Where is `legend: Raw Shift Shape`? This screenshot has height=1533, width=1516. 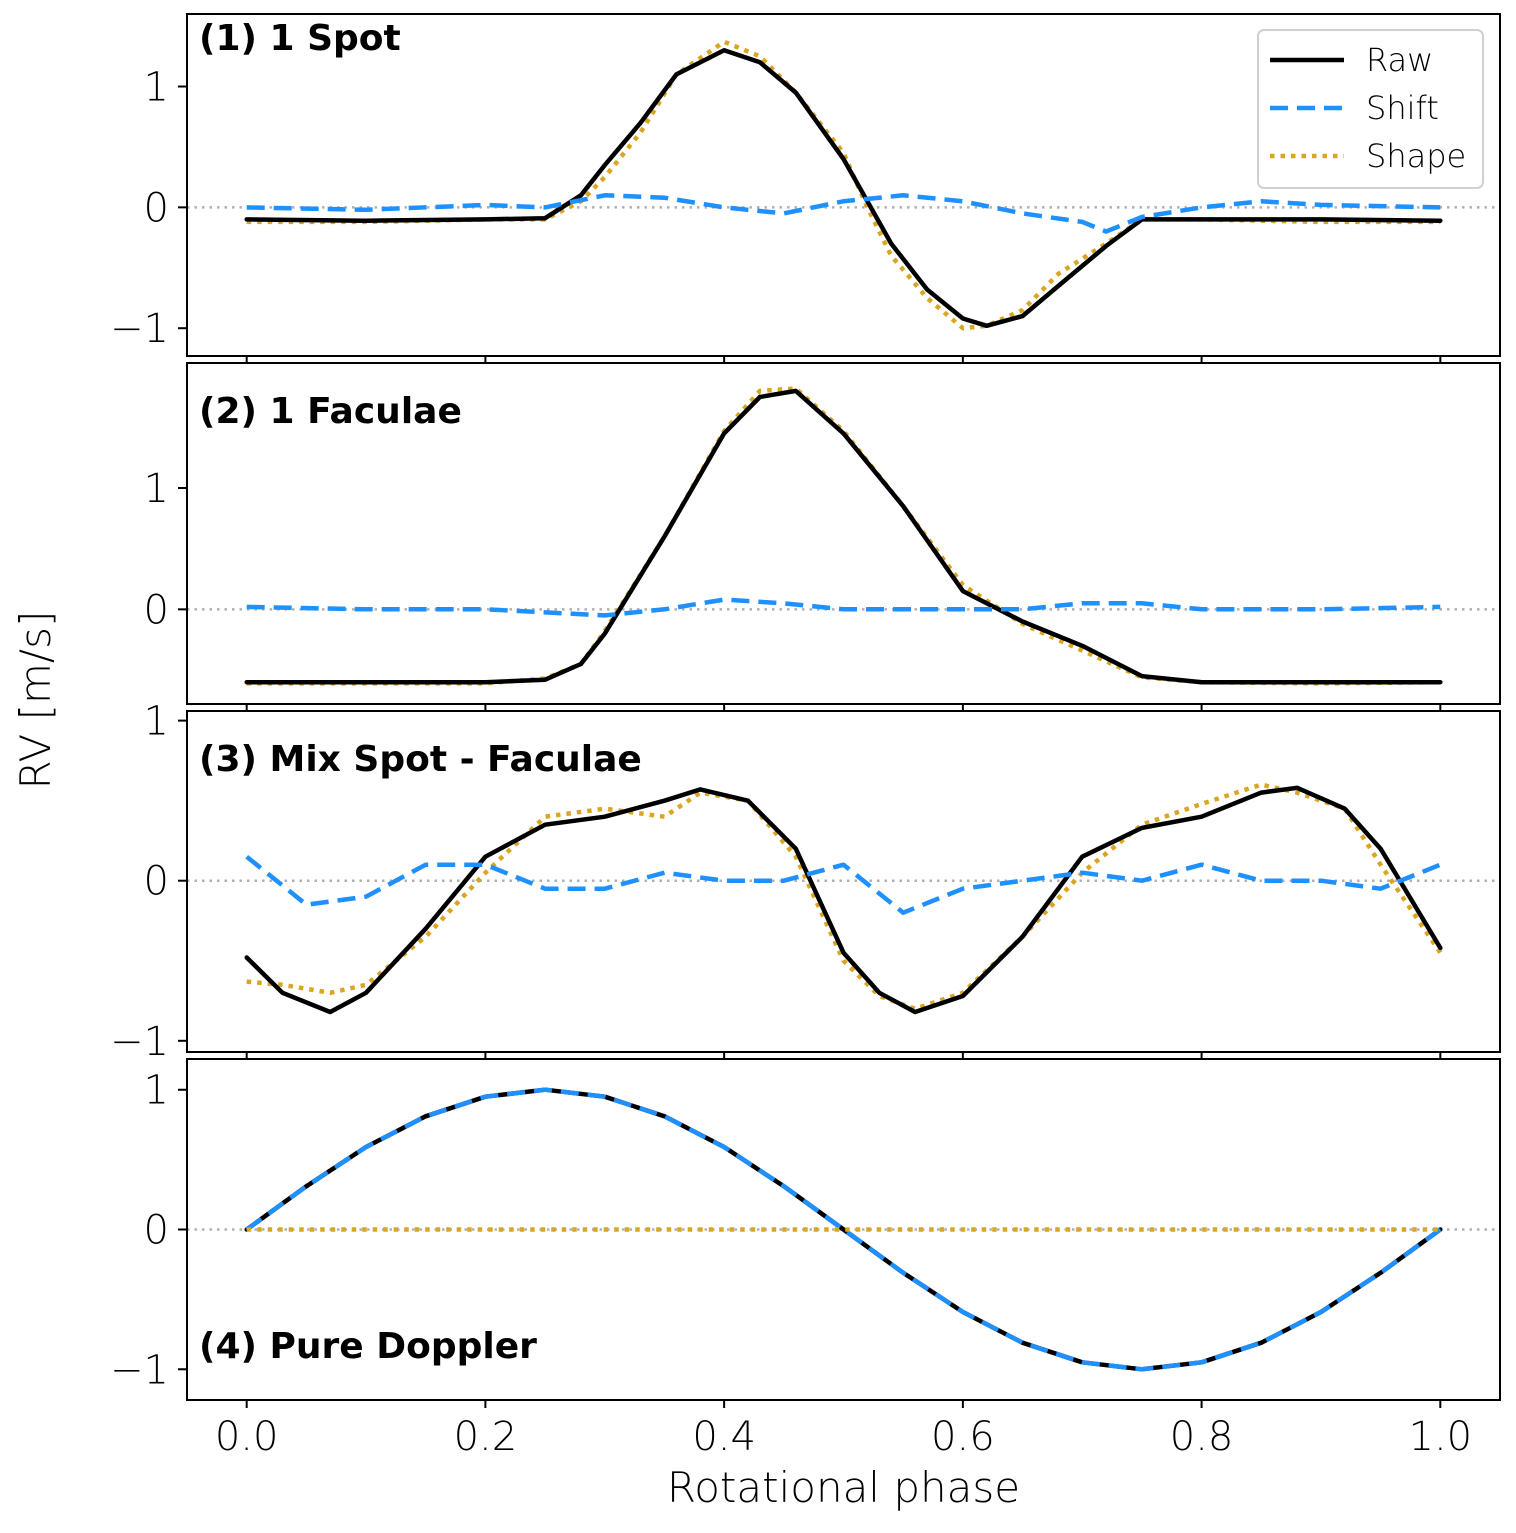 legend: Raw Shift Shape is located at coordinates (1370, 109).